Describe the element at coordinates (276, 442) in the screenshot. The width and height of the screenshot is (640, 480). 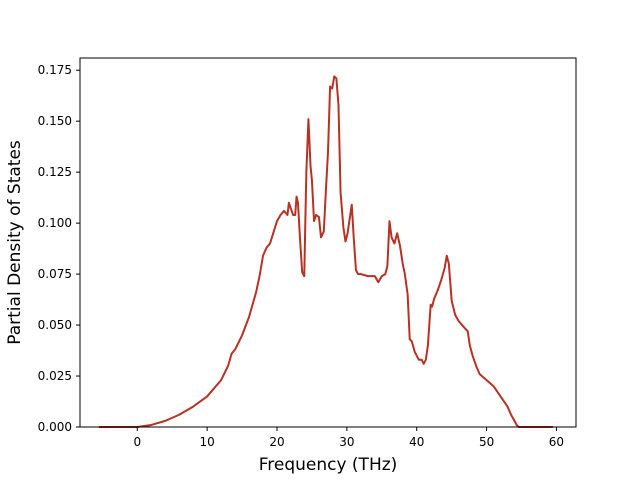
I see `x-tick-label: 20` at that location.